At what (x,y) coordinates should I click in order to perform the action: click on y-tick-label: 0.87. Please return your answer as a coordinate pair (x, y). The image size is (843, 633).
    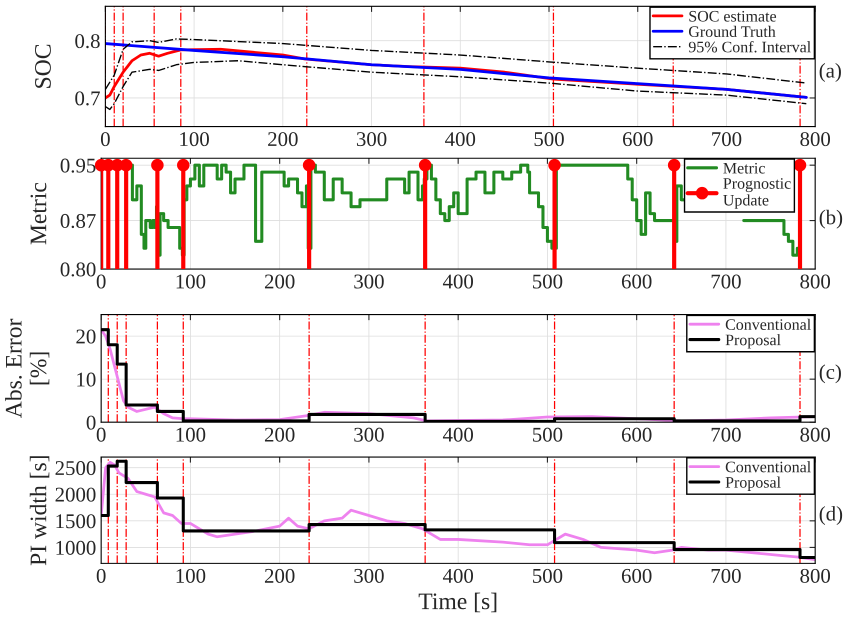
    Looking at the image, I should click on (78, 221).